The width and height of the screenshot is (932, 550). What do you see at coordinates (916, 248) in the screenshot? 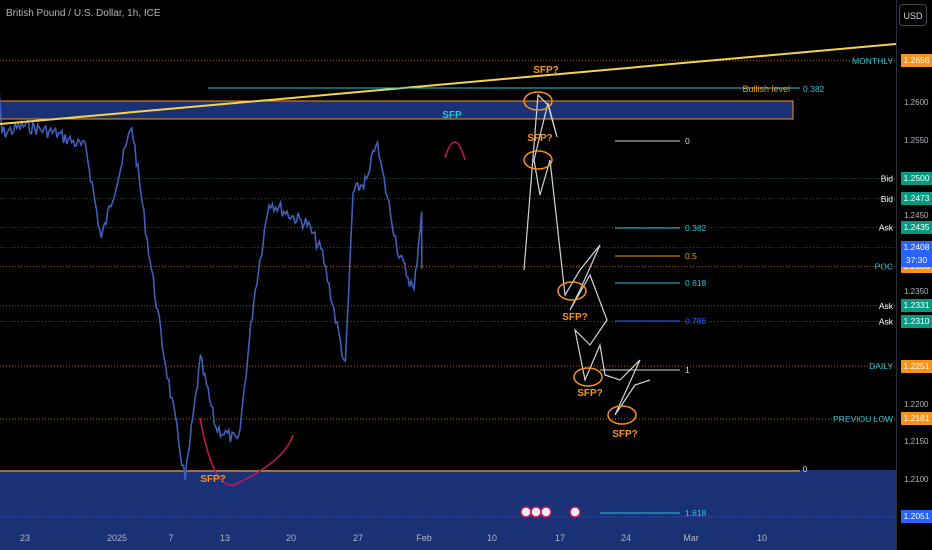
I see `price-tag: 1.2408` at bounding box center [916, 248].